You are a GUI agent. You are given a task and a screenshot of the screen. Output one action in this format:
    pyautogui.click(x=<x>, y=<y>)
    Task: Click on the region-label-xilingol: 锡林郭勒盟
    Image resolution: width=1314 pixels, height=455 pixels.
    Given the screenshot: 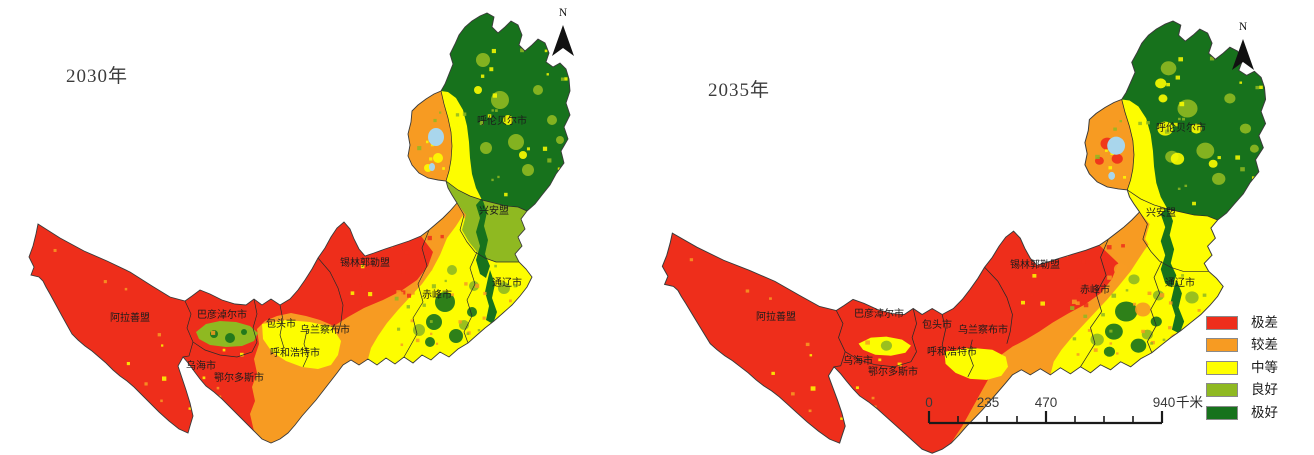 What is the action you would take?
    pyautogui.click(x=1035, y=264)
    